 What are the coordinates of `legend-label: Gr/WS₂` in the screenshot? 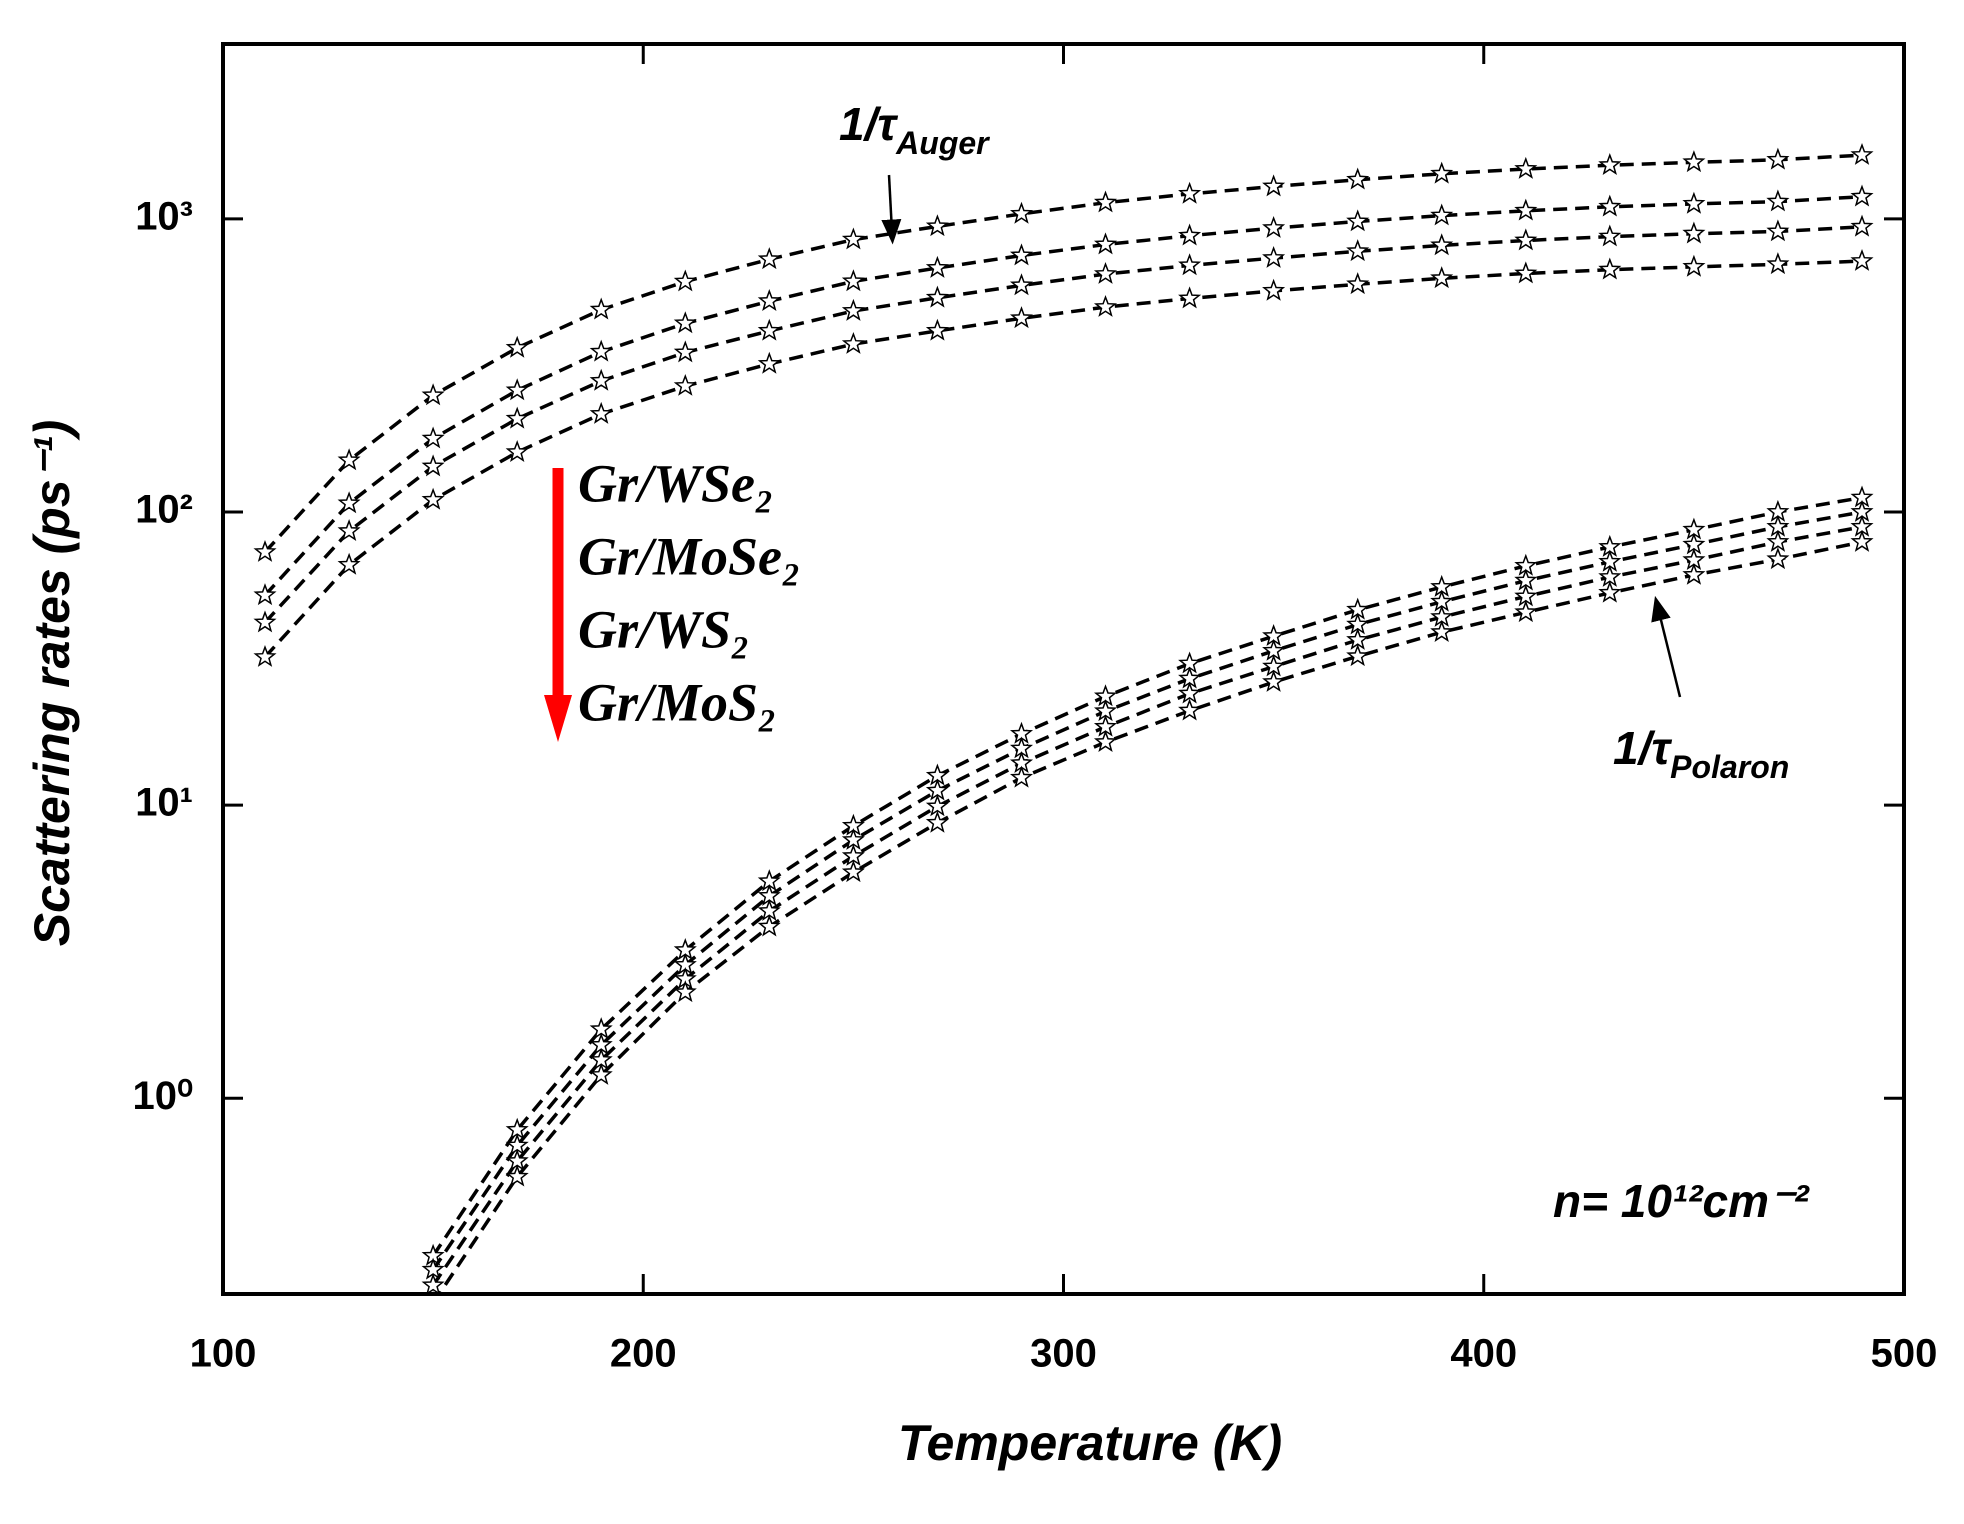 It's located at (664, 629).